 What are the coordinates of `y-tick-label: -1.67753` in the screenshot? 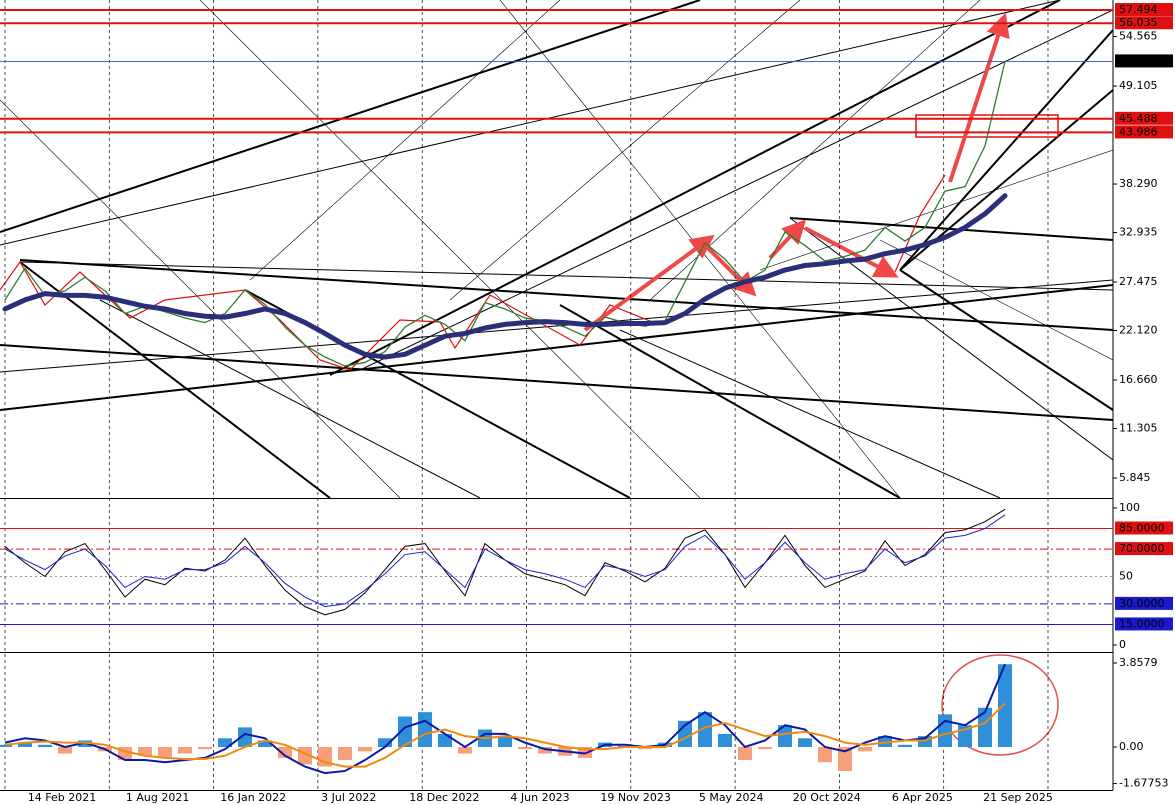 It's located at (1143, 783).